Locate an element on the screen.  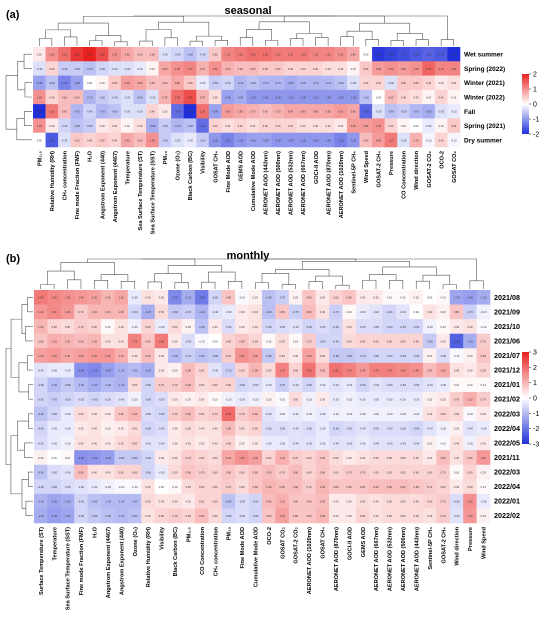
column-label: Wind direction is located at coordinates (458, 545).